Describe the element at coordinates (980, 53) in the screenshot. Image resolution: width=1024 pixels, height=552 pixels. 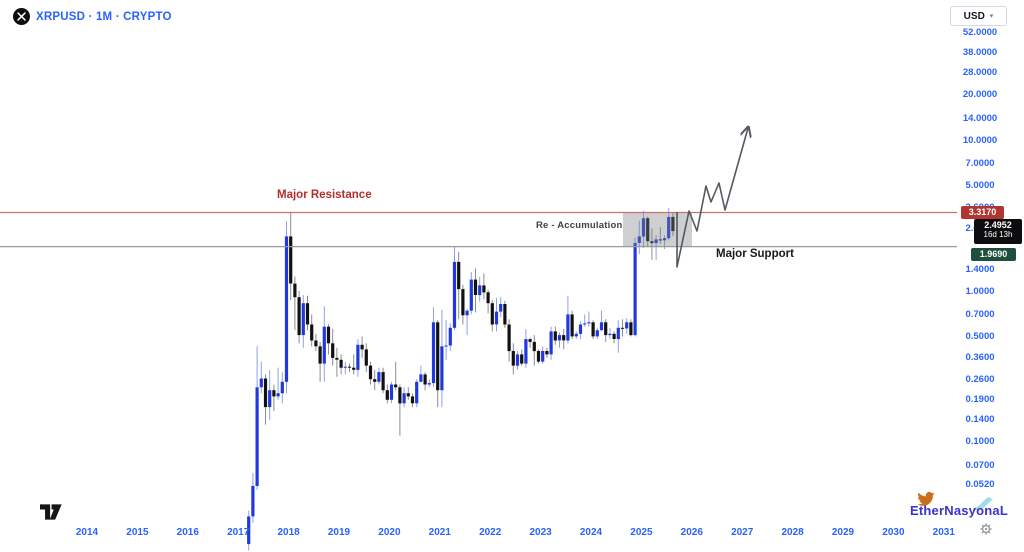
I see `price-tick-label: 38.0000` at that location.